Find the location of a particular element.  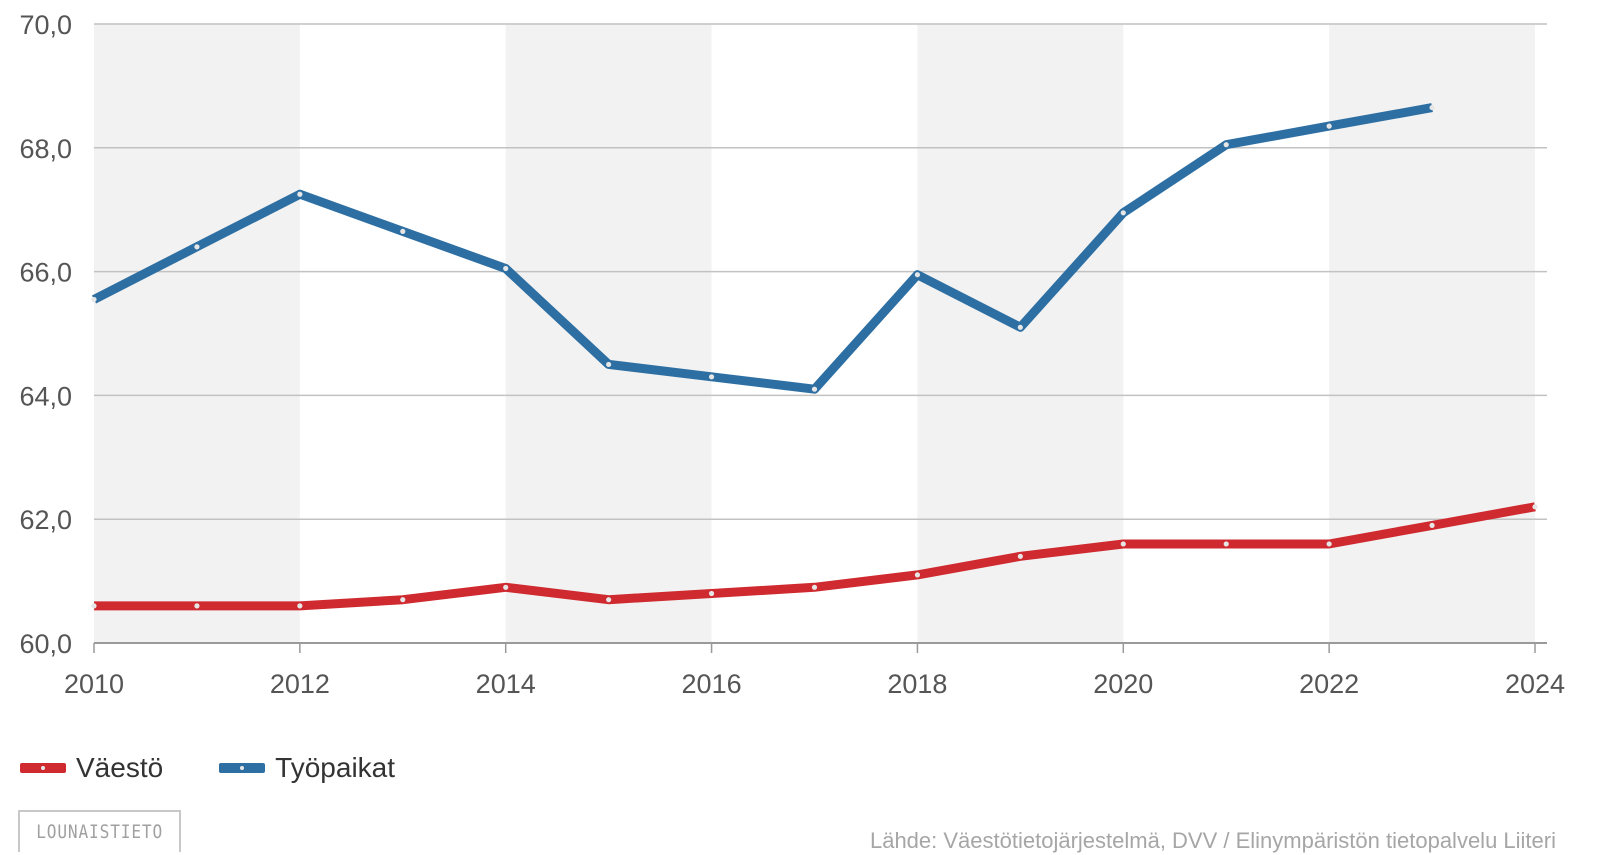

legend-label-vaesto: Väestö is located at coordinates (120, 767).